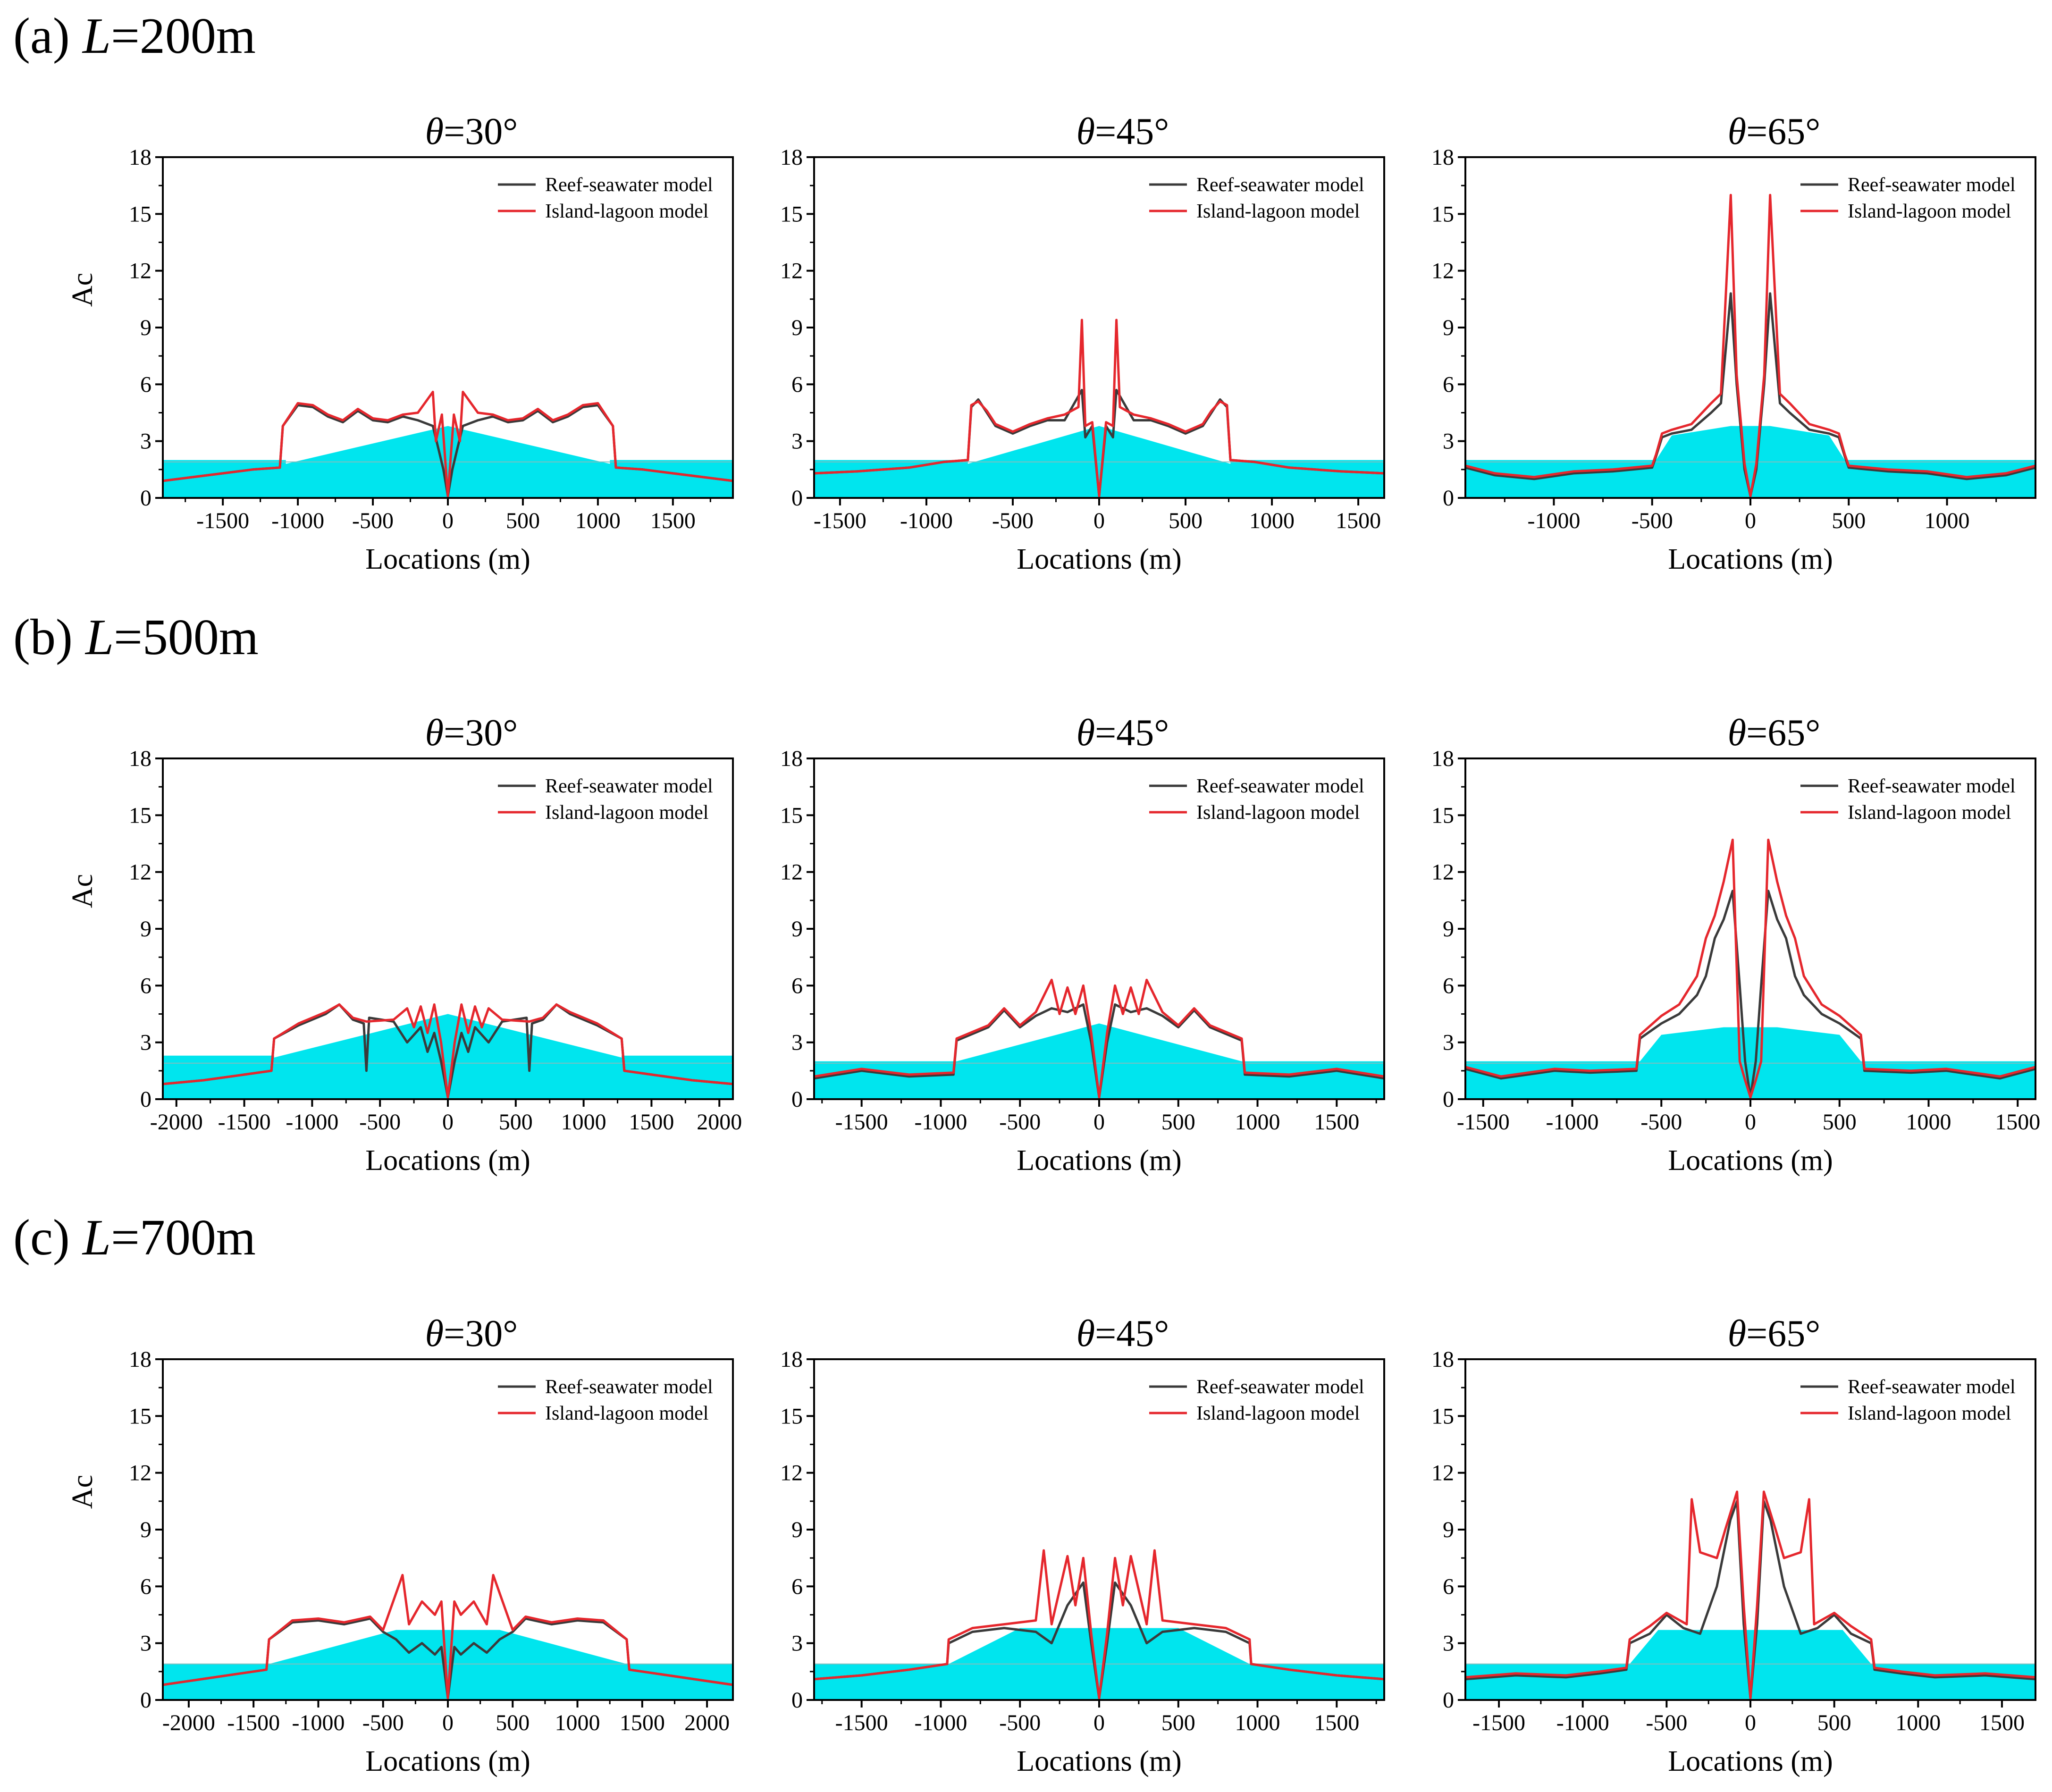 This screenshot has height=1792, width=2052. What do you see at coordinates (49, 637) in the screenshot?
I see `row-label-prefix: (b)` at bounding box center [49, 637].